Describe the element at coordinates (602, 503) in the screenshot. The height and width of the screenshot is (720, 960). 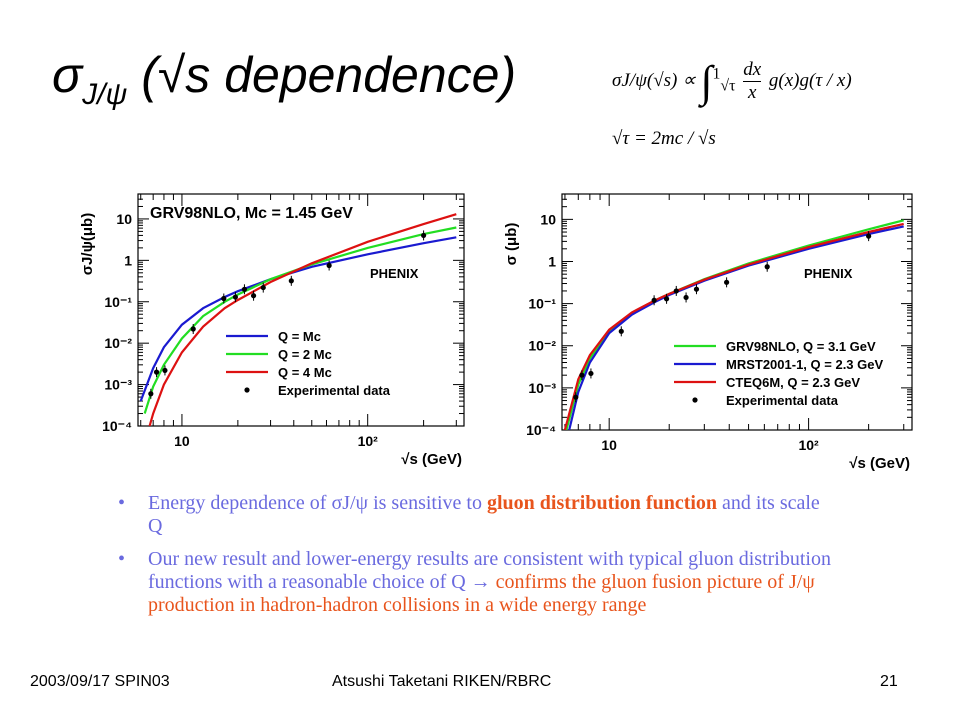
I see `bullet-segment: gluon distribution function` at that location.